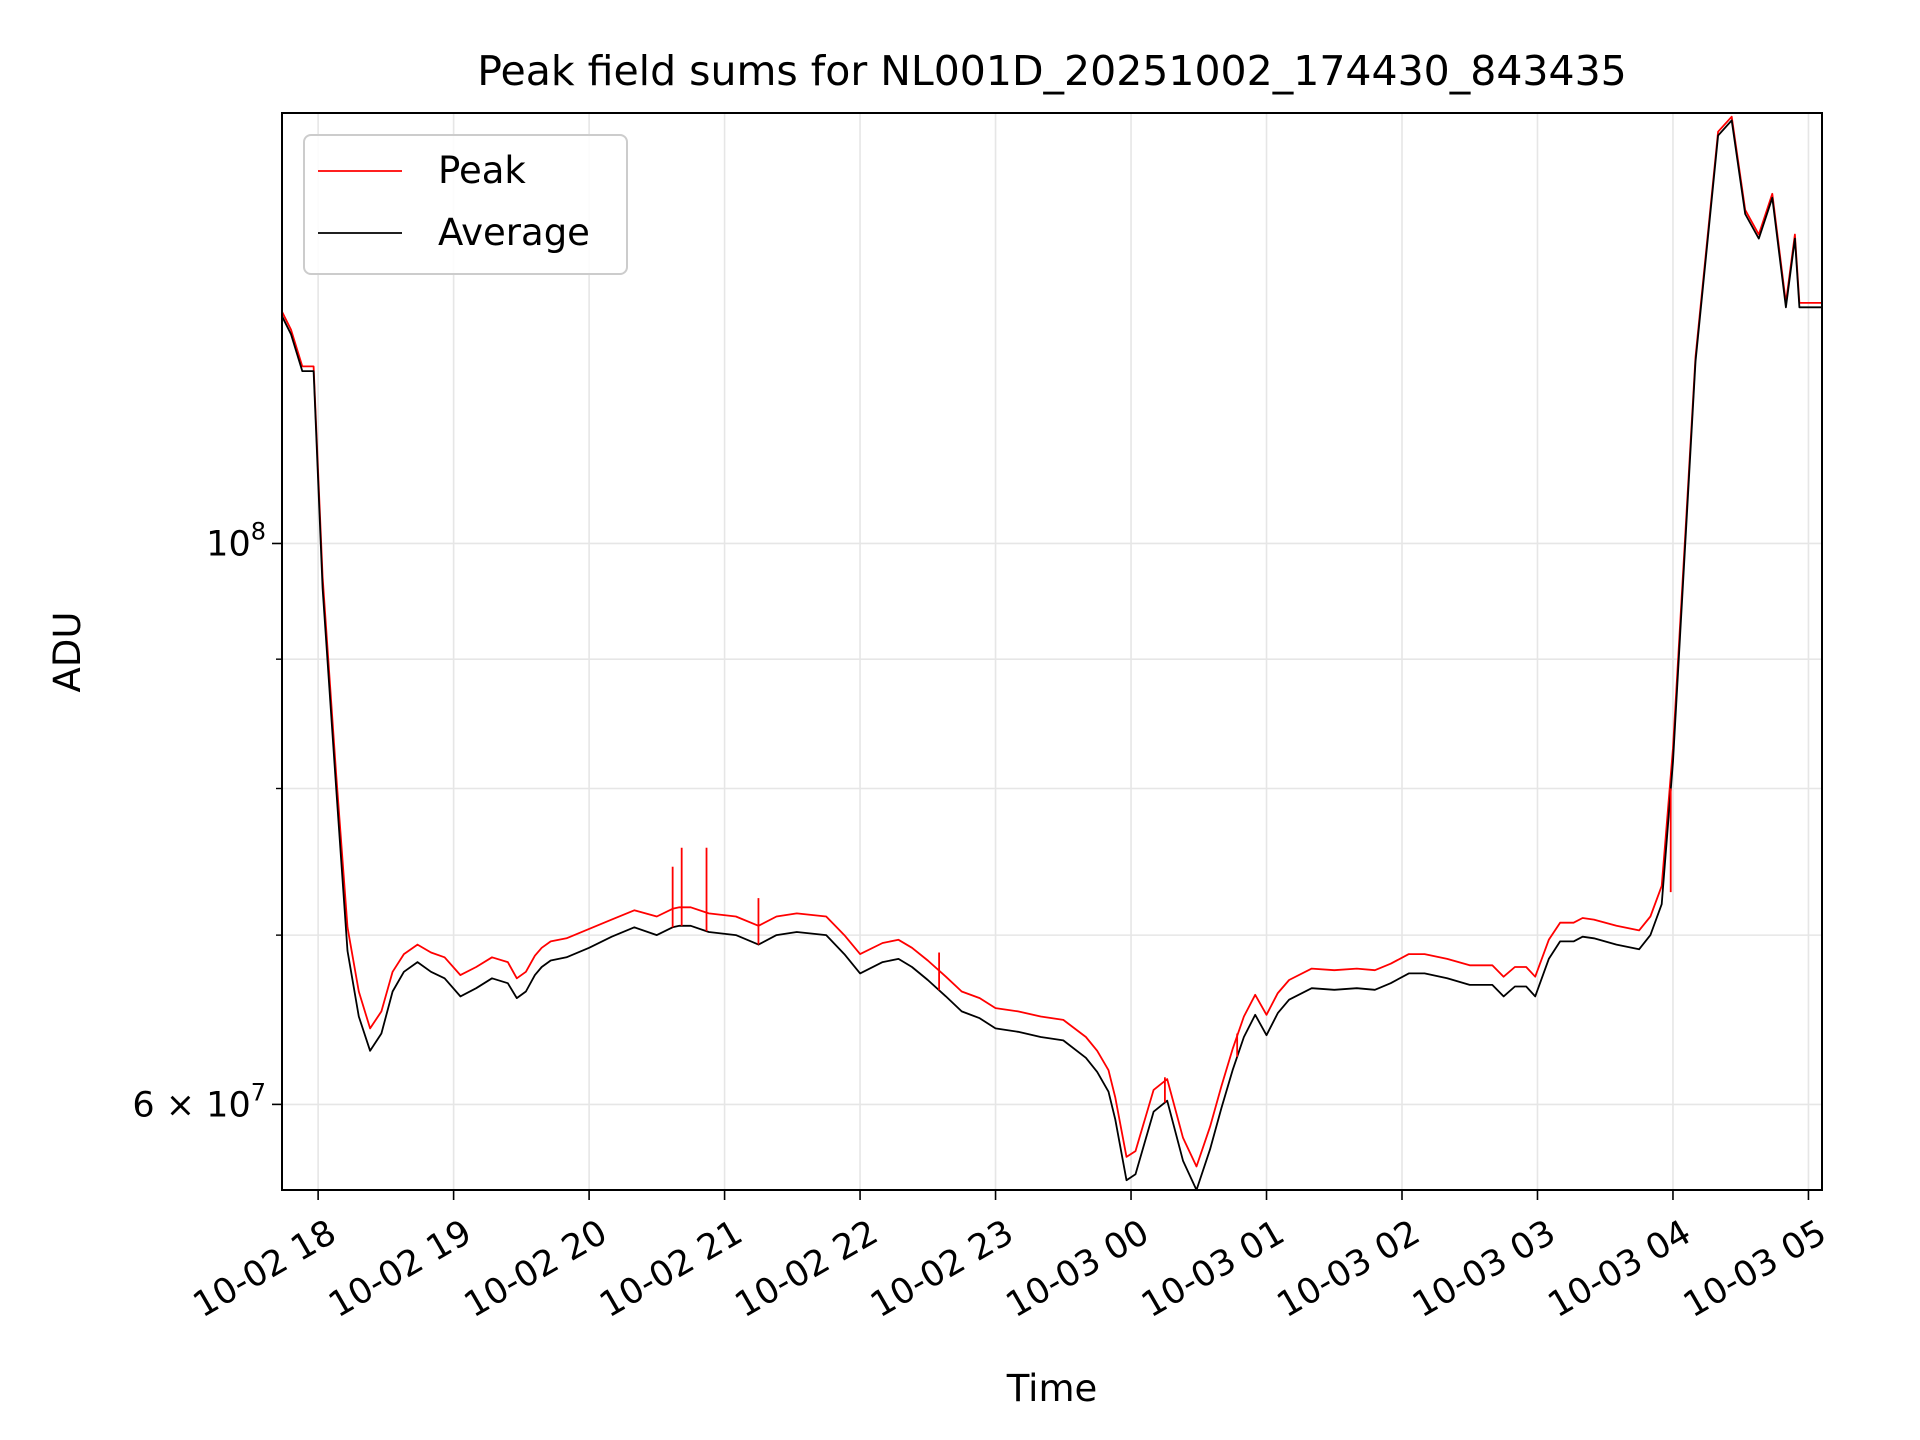 The height and width of the screenshot is (1440, 1920). What do you see at coordinates (514, 232) in the screenshot?
I see `legend-label-average: Average` at bounding box center [514, 232].